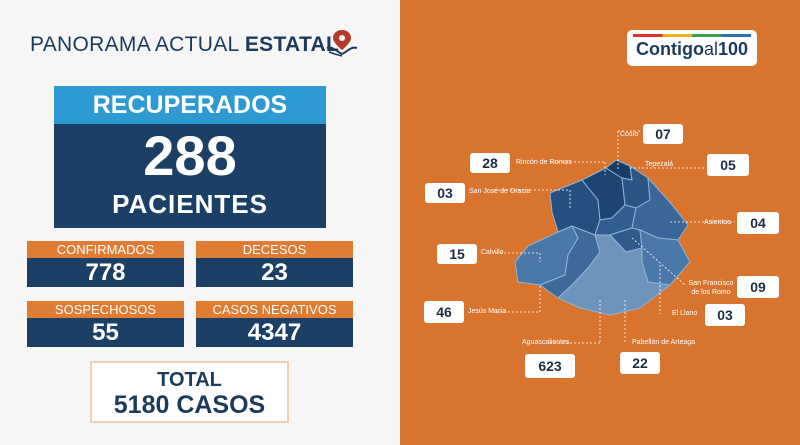 The width and height of the screenshot is (800, 445). What do you see at coordinates (550, 366) in the screenshot?
I see `aguascalientes-value: 623` at bounding box center [550, 366].